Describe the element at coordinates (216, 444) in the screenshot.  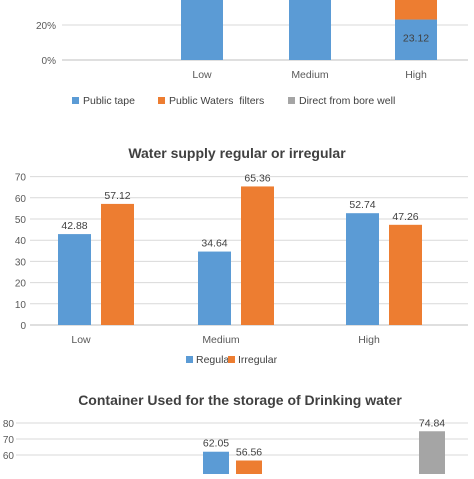
I see `data-label: 62.05` at that location.